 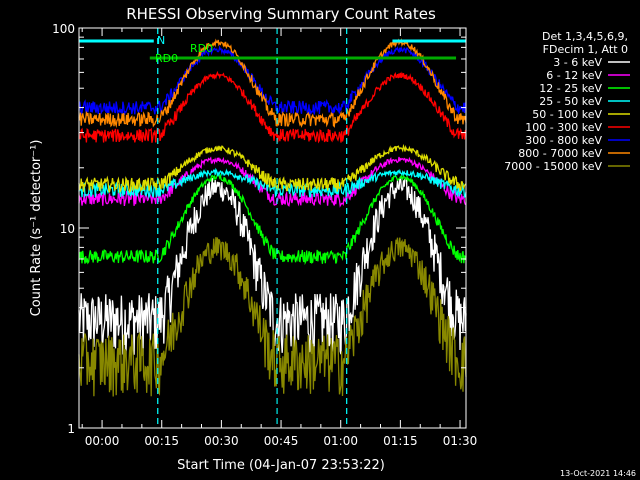 What do you see at coordinates (460, 441) in the screenshot?
I see `x-tick-label-7: 01:30` at bounding box center [460, 441].